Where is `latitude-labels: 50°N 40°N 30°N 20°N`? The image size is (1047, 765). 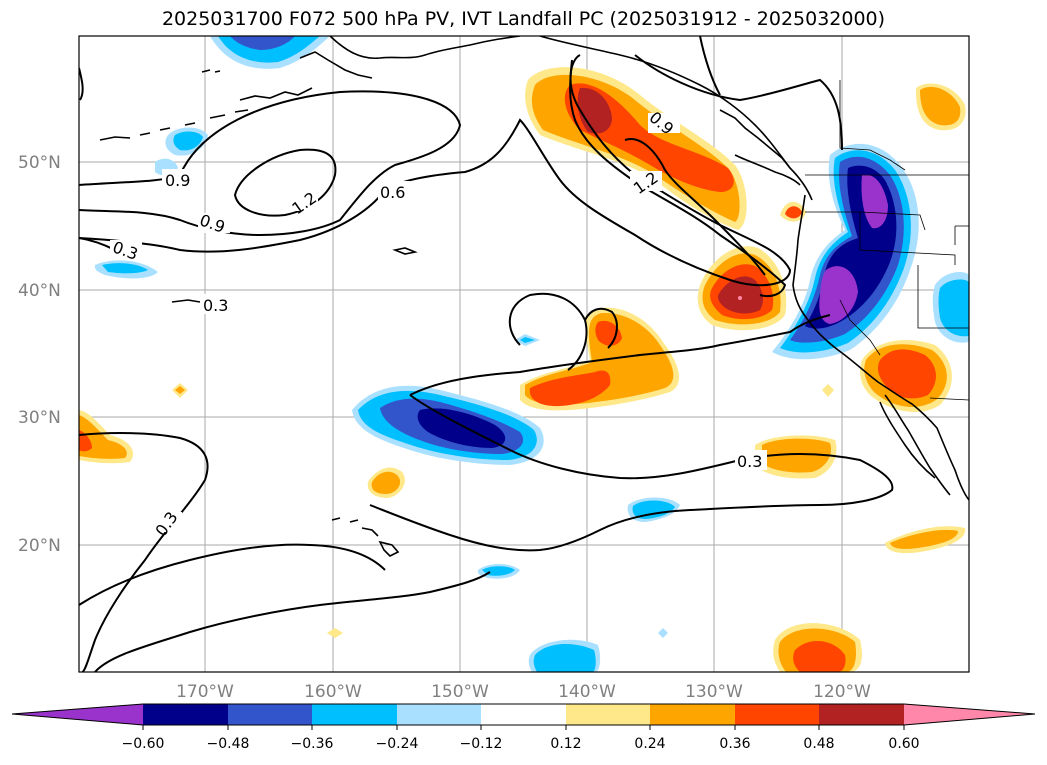 latitude-labels: 50°N 40°N 30°N 20°N is located at coordinates (39, 354).